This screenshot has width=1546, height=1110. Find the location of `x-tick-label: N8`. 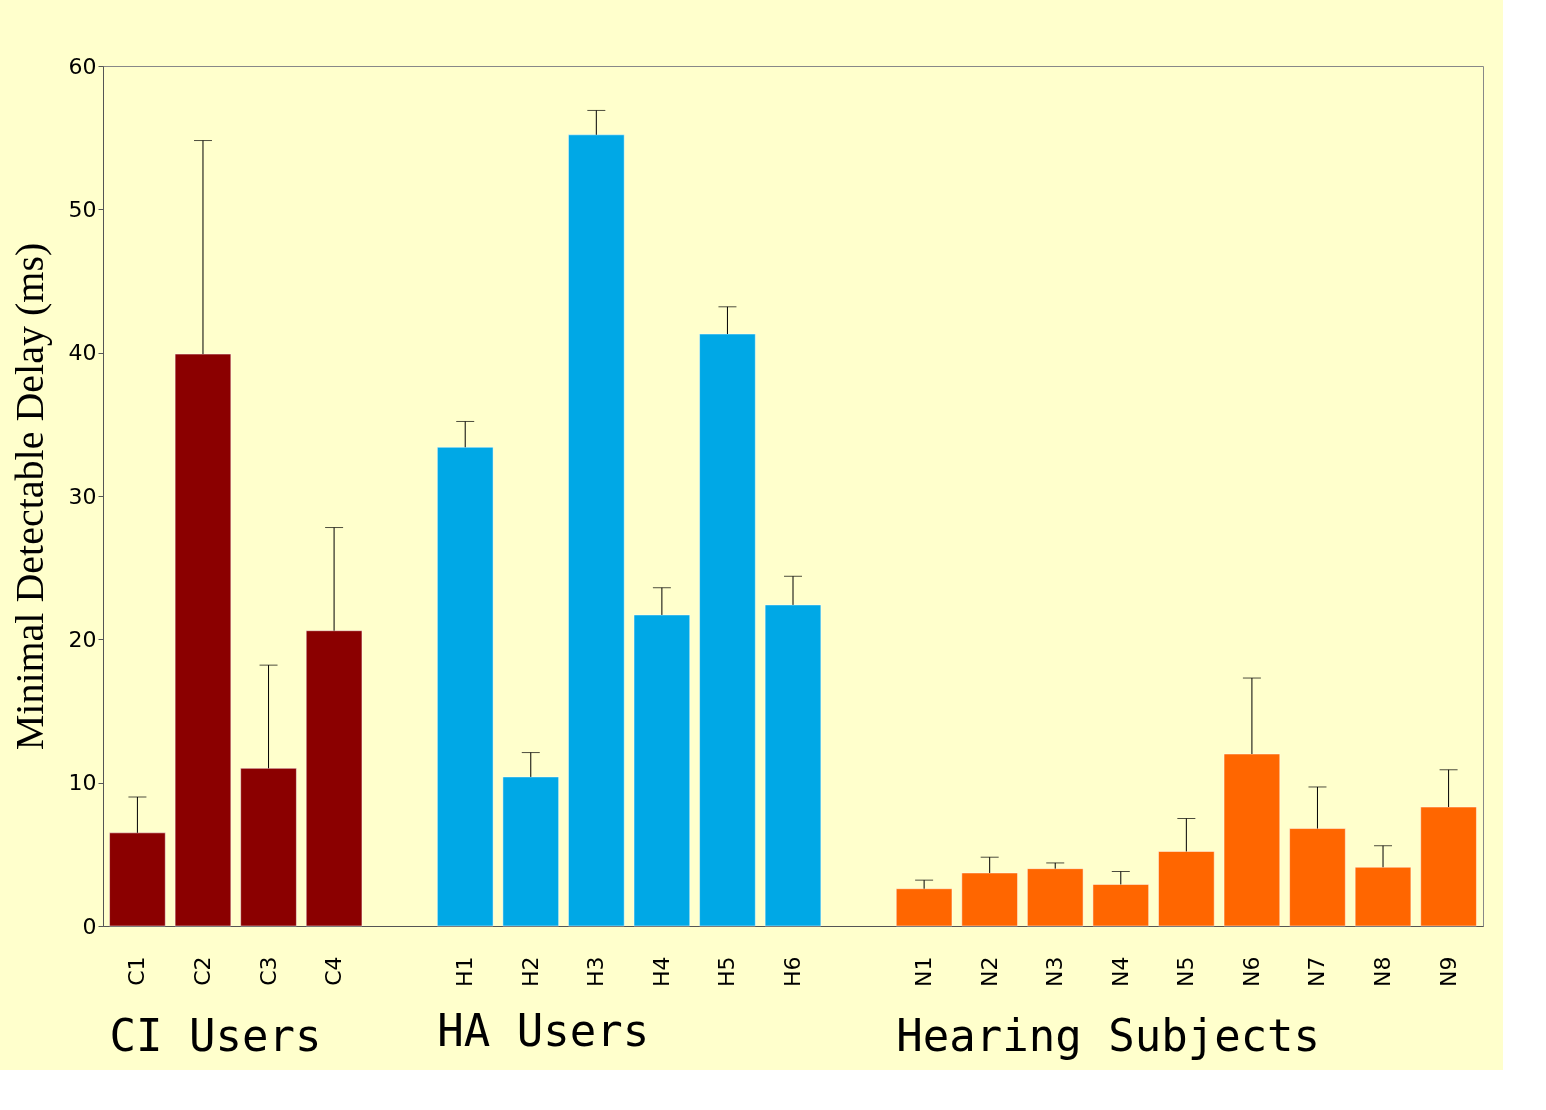

x-tick-label: N8 is located at coordinates (1383, 971).